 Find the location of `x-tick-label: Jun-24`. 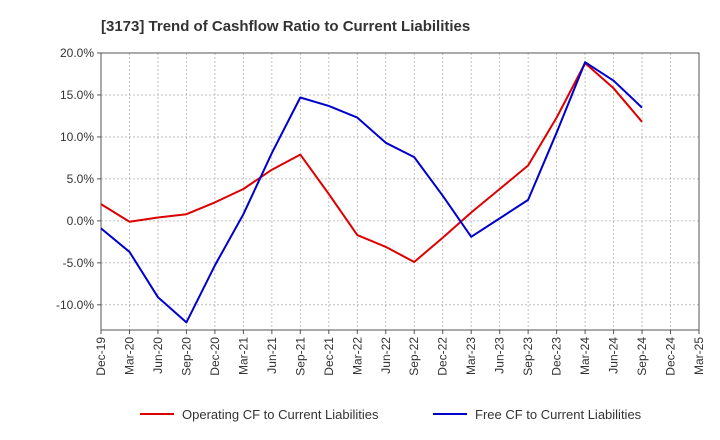

x-tick-label: Jun-24 is located at coordinates (614, 355).